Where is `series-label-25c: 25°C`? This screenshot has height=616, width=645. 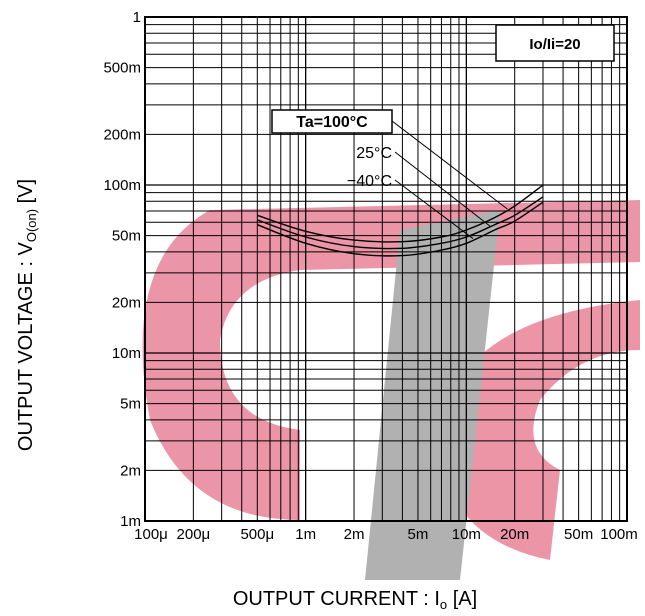
series-label-25c: 25°C is located at coordinates (374, 153).